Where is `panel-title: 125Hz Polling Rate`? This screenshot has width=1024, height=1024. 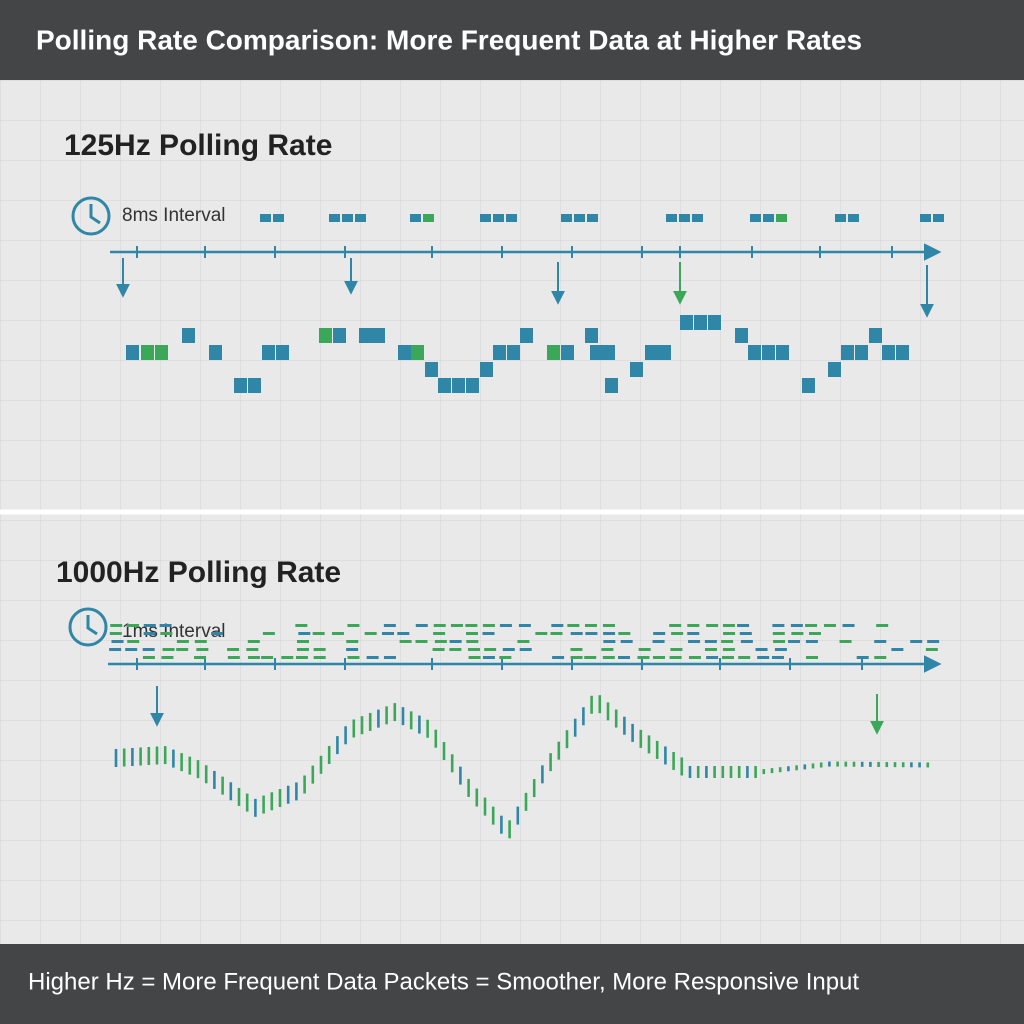 panel-title: 125Hz Polling Rate is located at coordinates (198, 145).